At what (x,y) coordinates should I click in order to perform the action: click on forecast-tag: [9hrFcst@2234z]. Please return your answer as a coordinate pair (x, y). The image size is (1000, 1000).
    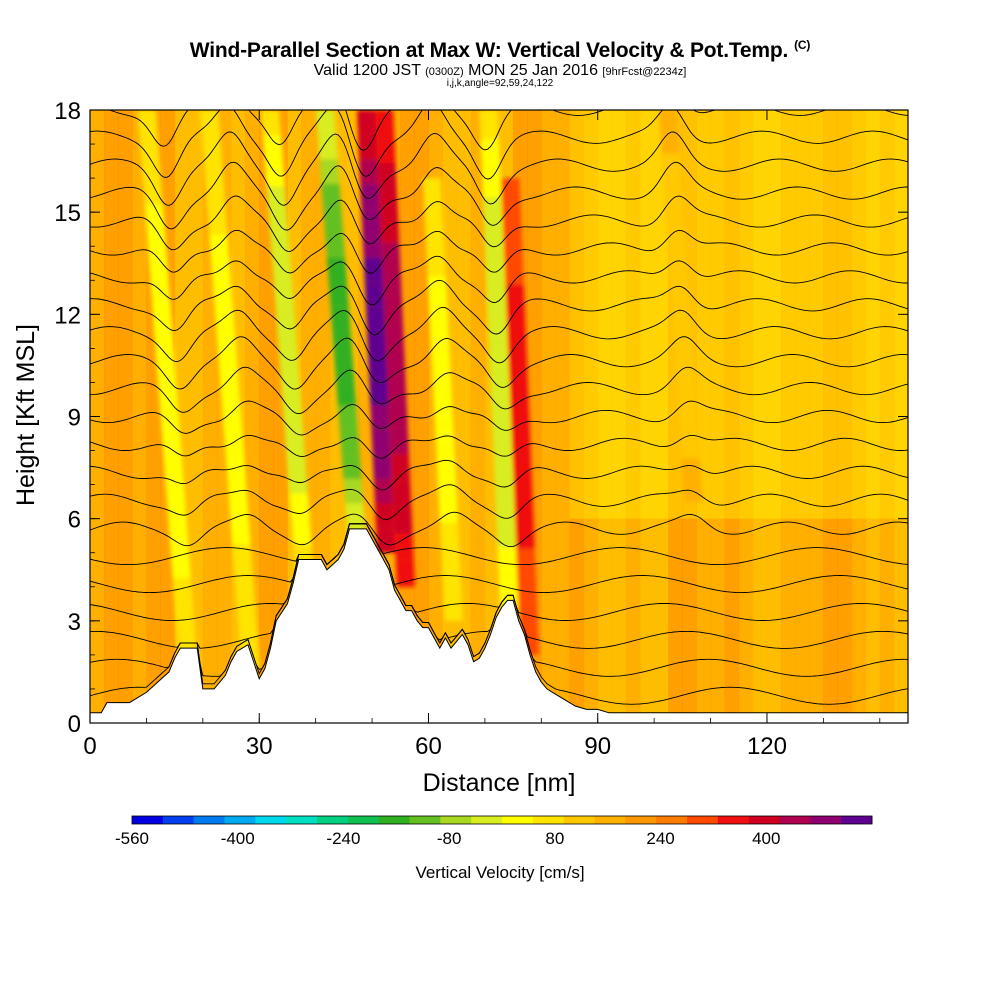
    Looking at the image, I should click on (644, 72).